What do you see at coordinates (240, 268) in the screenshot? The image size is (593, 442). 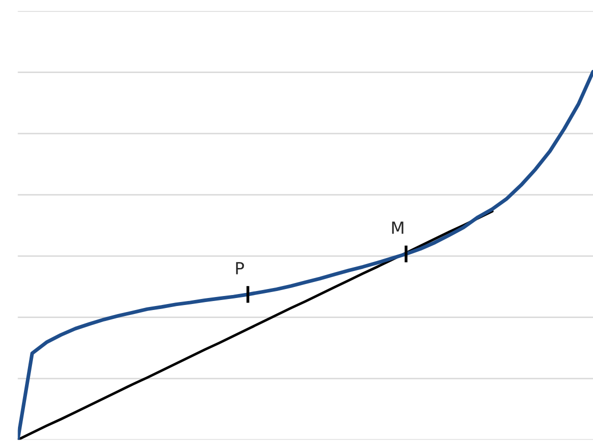 I see `annotation: P` at bounding box center [240, 268].